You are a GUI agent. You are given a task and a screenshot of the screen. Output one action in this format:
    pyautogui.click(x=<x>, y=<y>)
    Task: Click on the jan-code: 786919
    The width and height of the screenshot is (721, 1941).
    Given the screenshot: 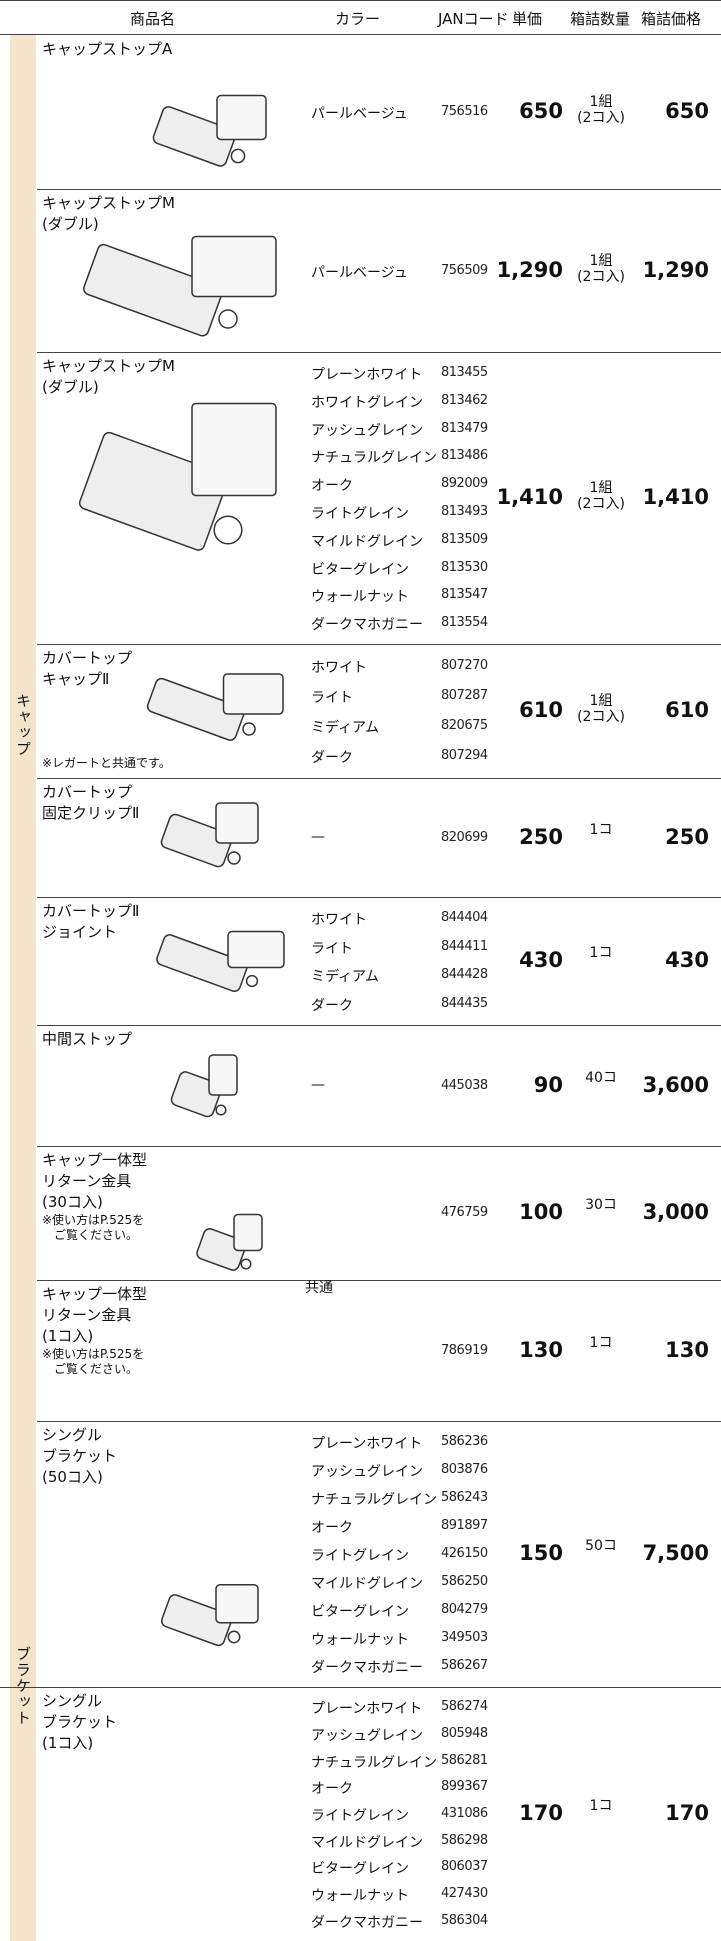 What is the action you would take?
    pyautogui.click(x=464, y=1350)
    